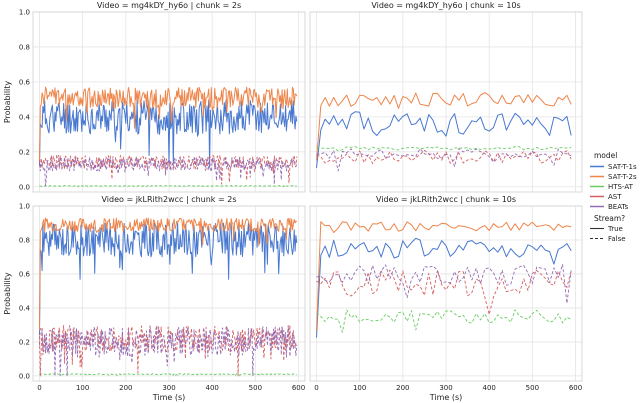 The height and width of the screenshot is (403, 640). Describe the element at coordinates (446, 199) in the screenshot. I see `panel-title: Video = jkLRith2wcc | chunk = 10s` at that location.